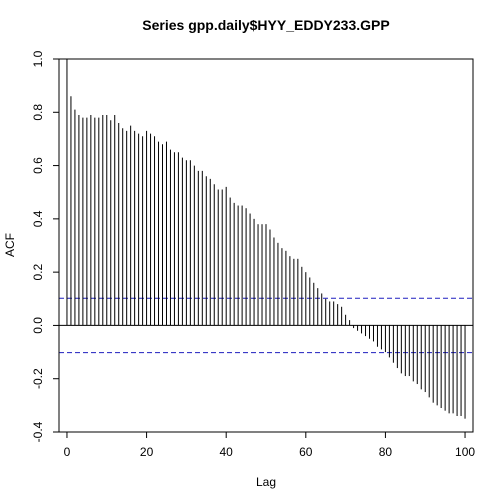  Describe the element at coordinates (38, 271) in the screenshot. I see `y-tick-label: 0.2` at that location.